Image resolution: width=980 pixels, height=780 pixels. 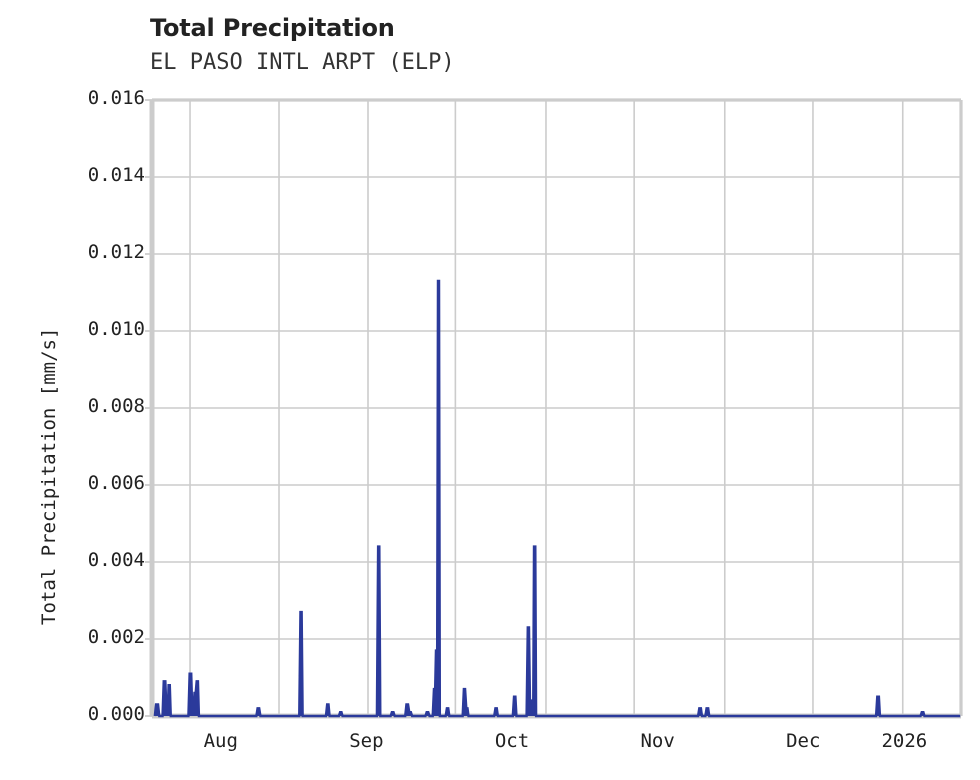 I want to click on x-tick-label: Nov, so click(x=657, y=741).